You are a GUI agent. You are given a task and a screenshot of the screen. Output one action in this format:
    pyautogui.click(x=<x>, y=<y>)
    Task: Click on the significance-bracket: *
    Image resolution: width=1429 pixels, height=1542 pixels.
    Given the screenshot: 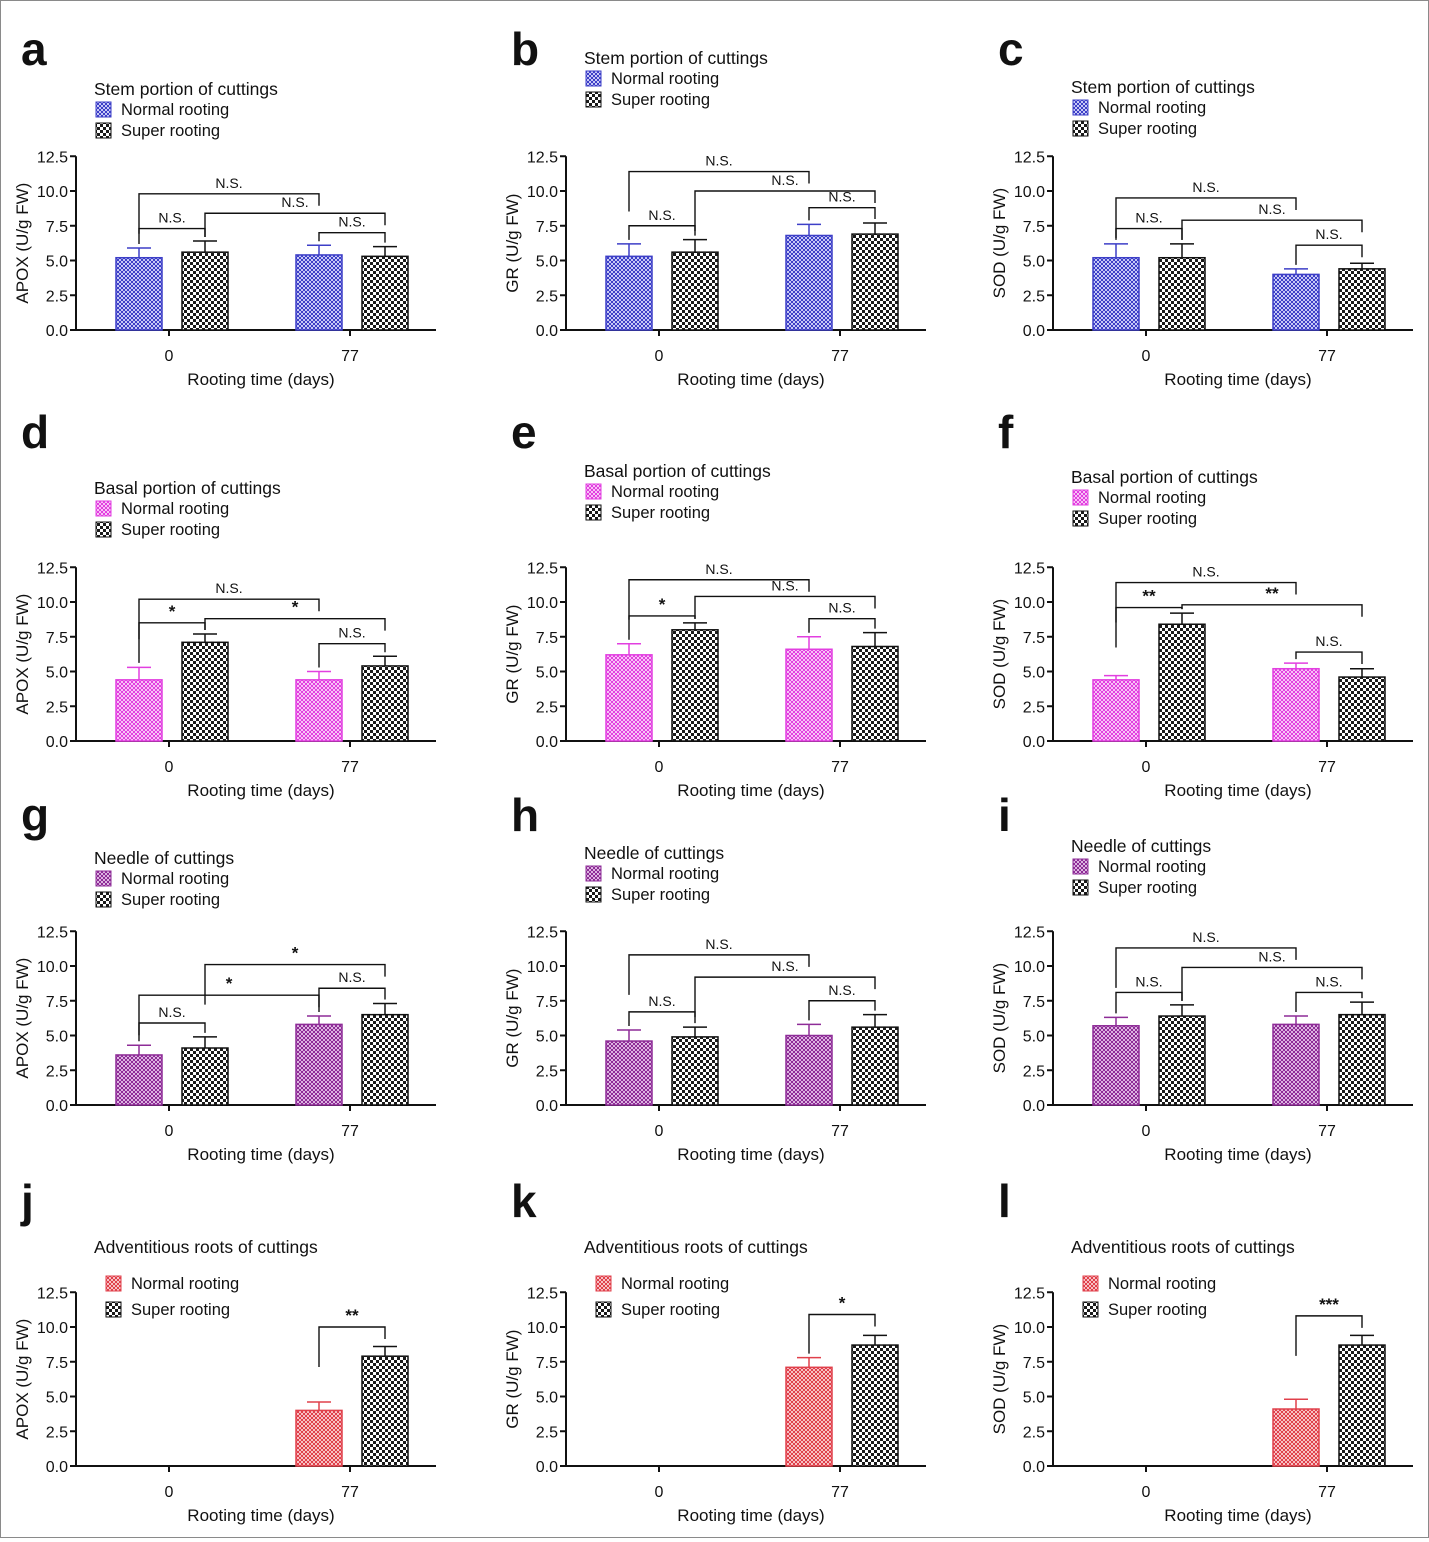 What is the action you would take?
    pyautogui.click(x=842, y=1323)
    